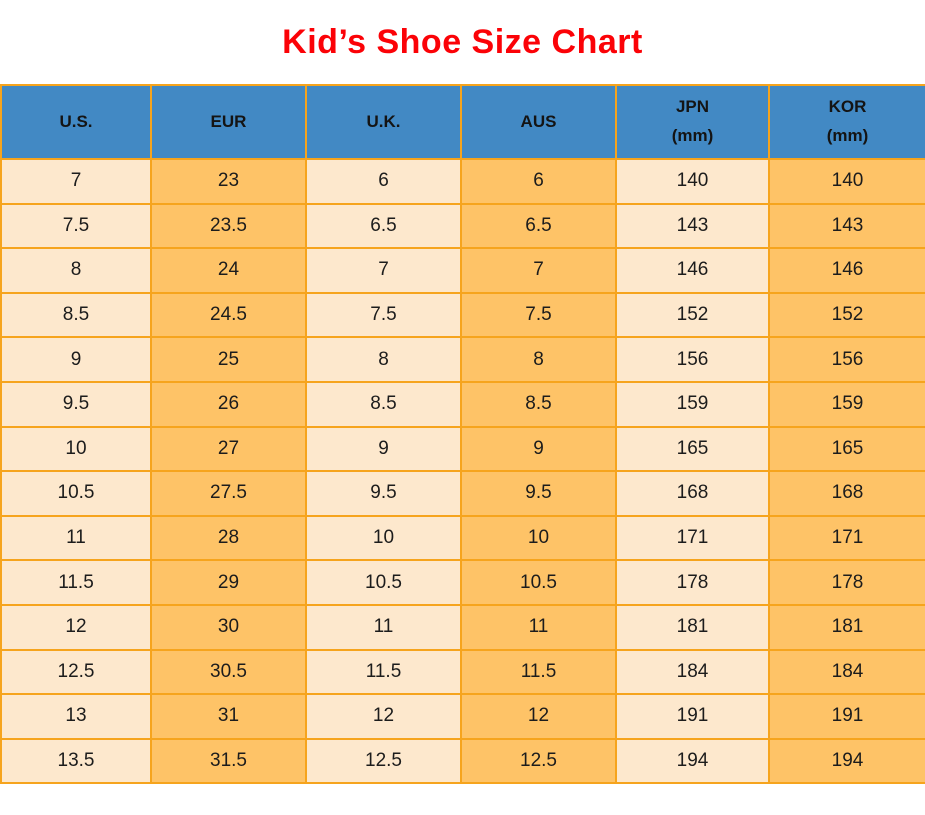 Image resolution: width=925 pixels, height=815 pixels. What do you see at coordinates (76, 761) in the screenshot?
I see `table-cell: 13.5` at bounding box center [76, 761].